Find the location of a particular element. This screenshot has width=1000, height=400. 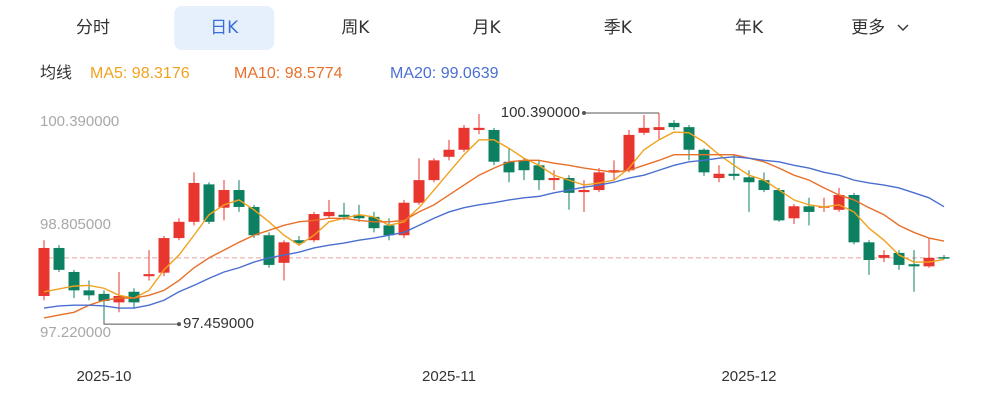

tab: 日K is located at coordinates (224, 28).